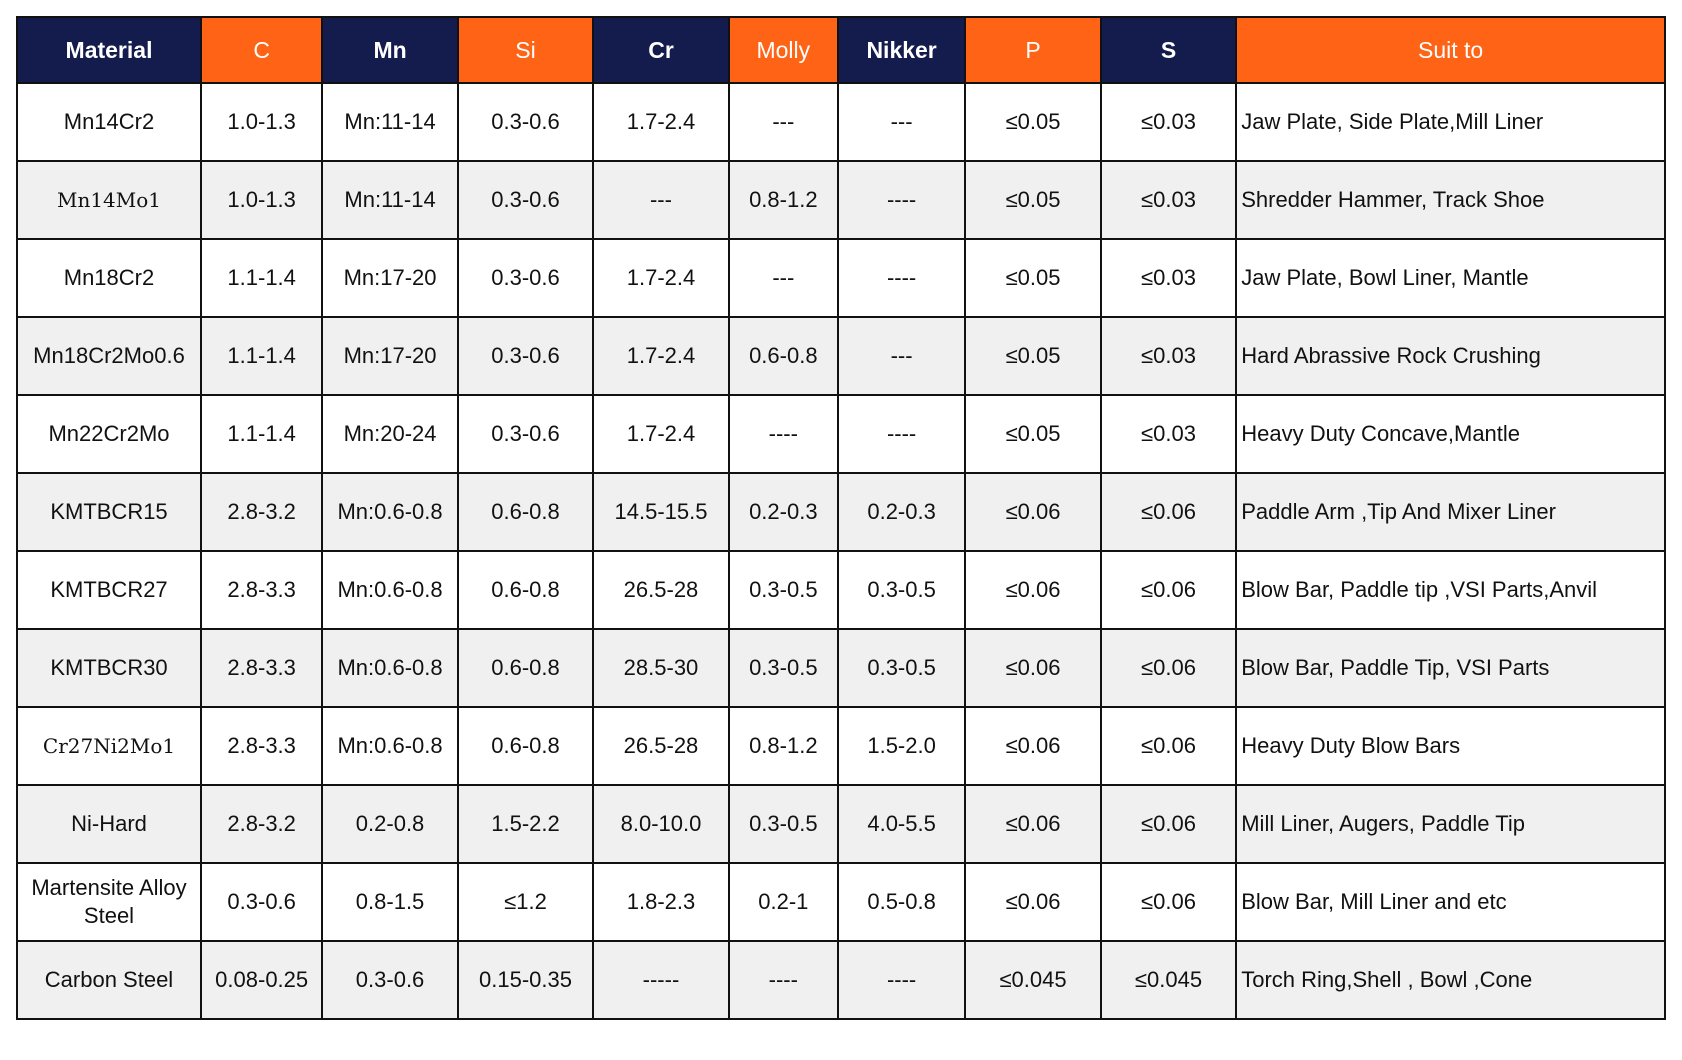 The height and width of the screenshot is (1060, 1682). What do you see at coordinates (901, 512) in the screenshot?
I see `cell-nikker: 0.2-0.3` at bounding box center [901, 512].